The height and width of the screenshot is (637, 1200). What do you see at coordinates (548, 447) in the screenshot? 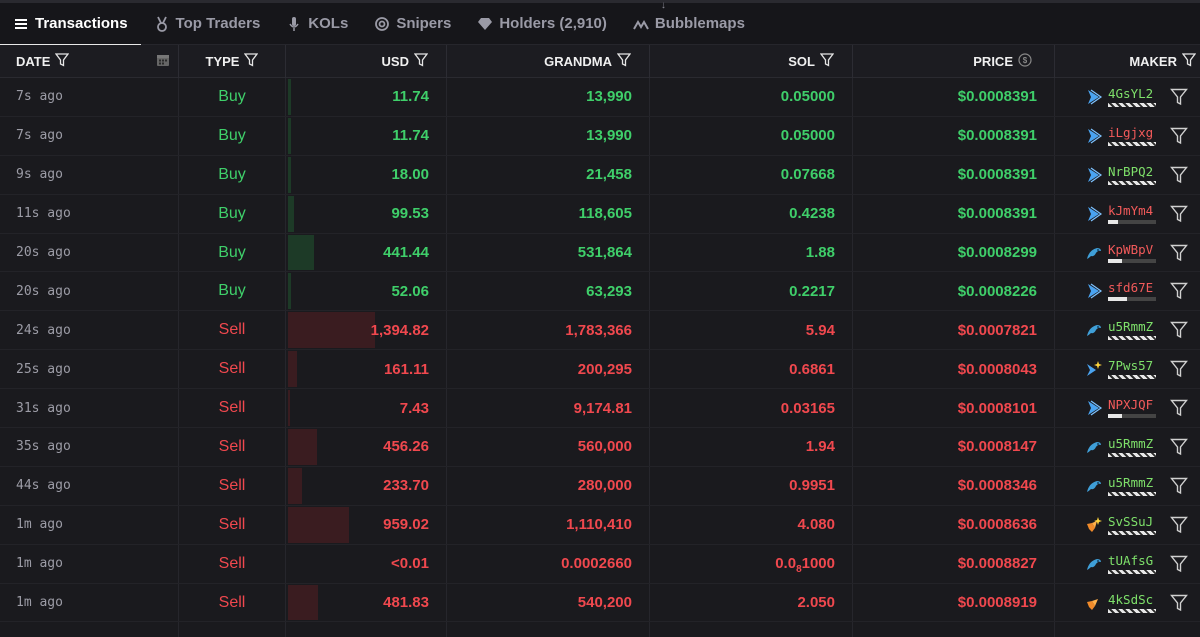
I see `grandma-cell: 560,000` at bounding box center [548, 447].